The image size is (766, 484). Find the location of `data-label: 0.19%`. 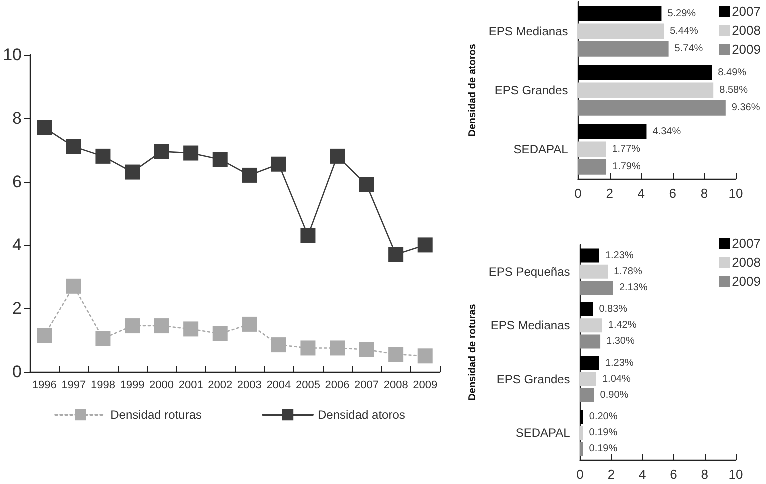

data-label: 0.19% is located at coordinates (603, 449).